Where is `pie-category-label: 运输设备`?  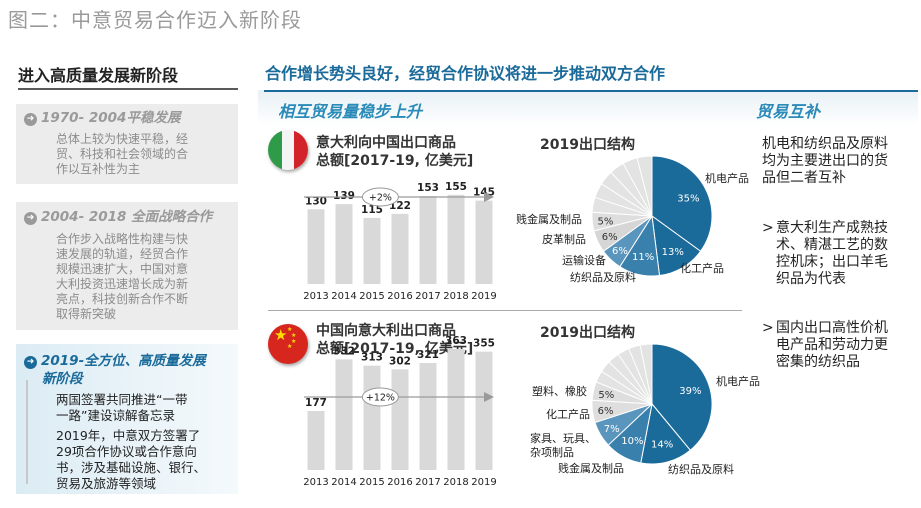
pie-category-label: 运输设备 is located at coordinates (584, 260).